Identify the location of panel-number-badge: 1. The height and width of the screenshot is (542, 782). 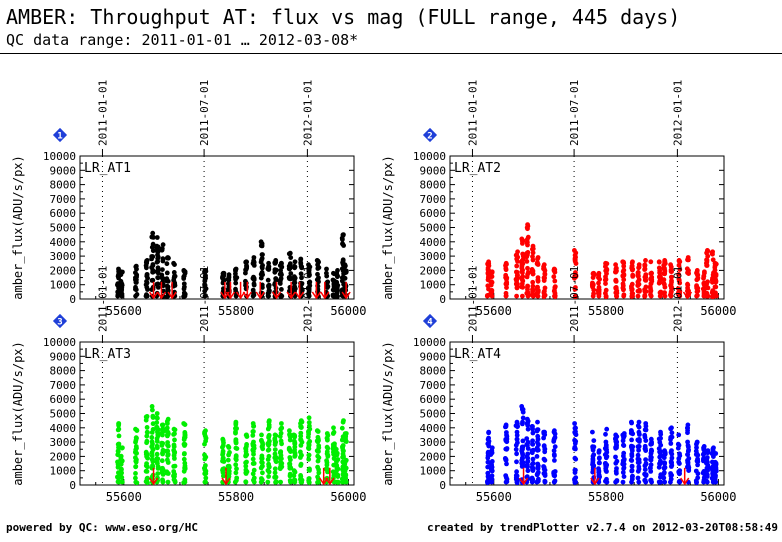
(60, 135).